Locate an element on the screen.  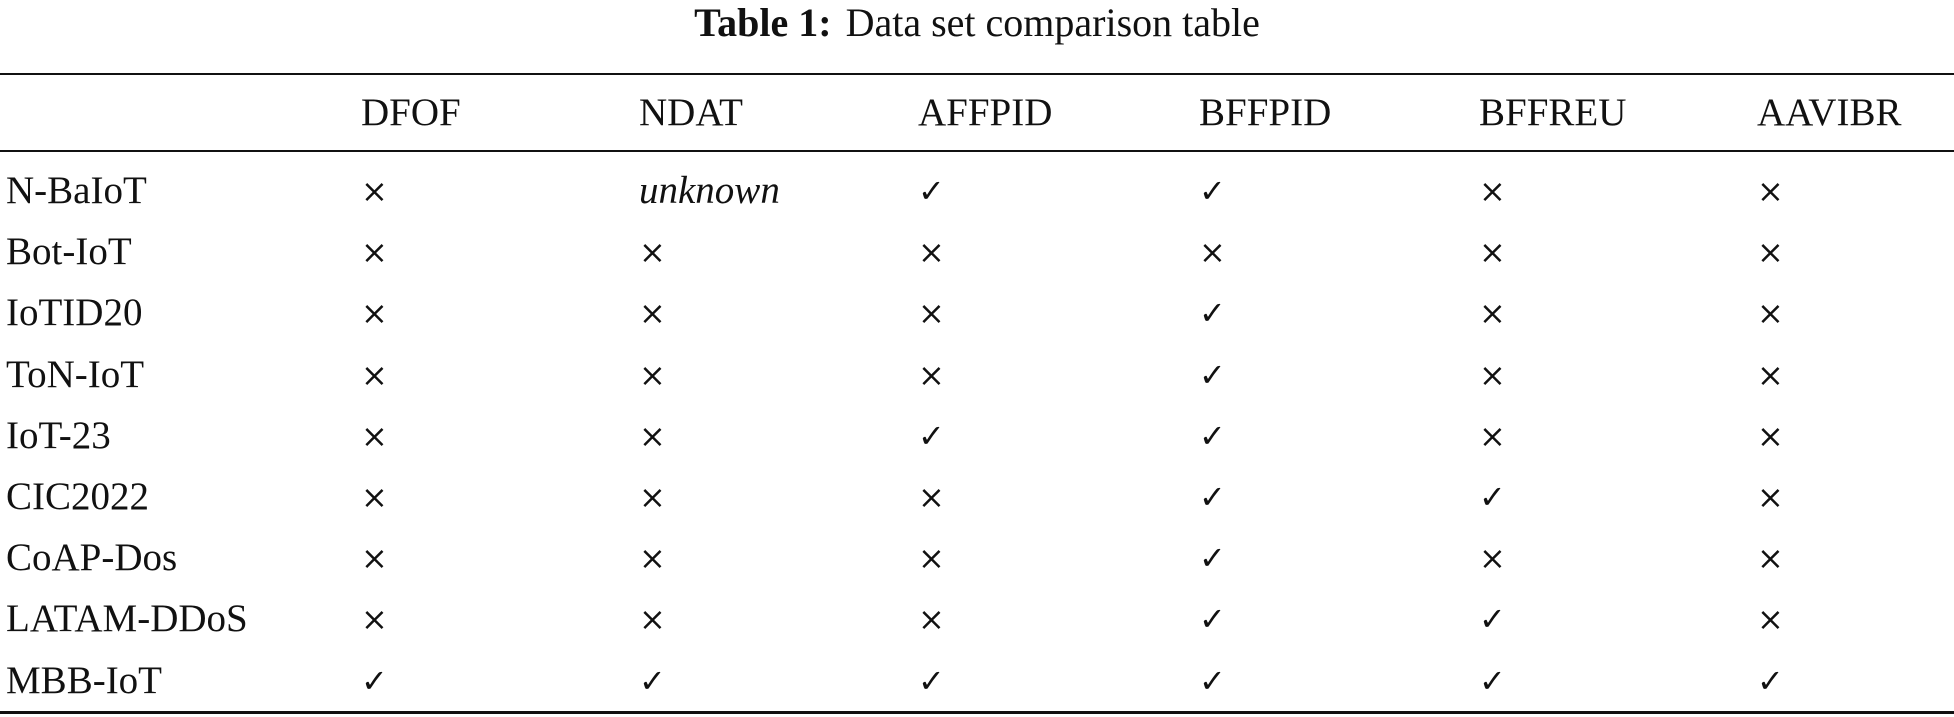
caption-label: Table 1: is located at coordinates (763, 22).